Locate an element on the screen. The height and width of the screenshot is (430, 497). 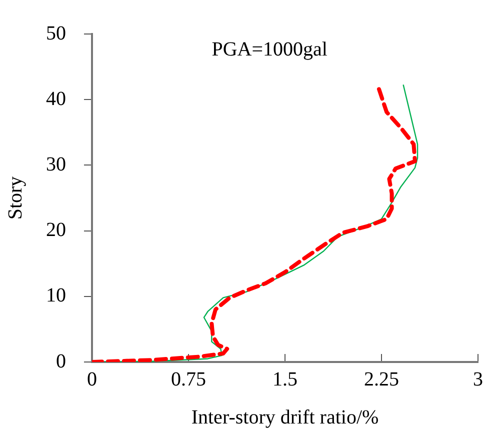
x-tick-label: 1.5 is located at coordinates (285, 379).